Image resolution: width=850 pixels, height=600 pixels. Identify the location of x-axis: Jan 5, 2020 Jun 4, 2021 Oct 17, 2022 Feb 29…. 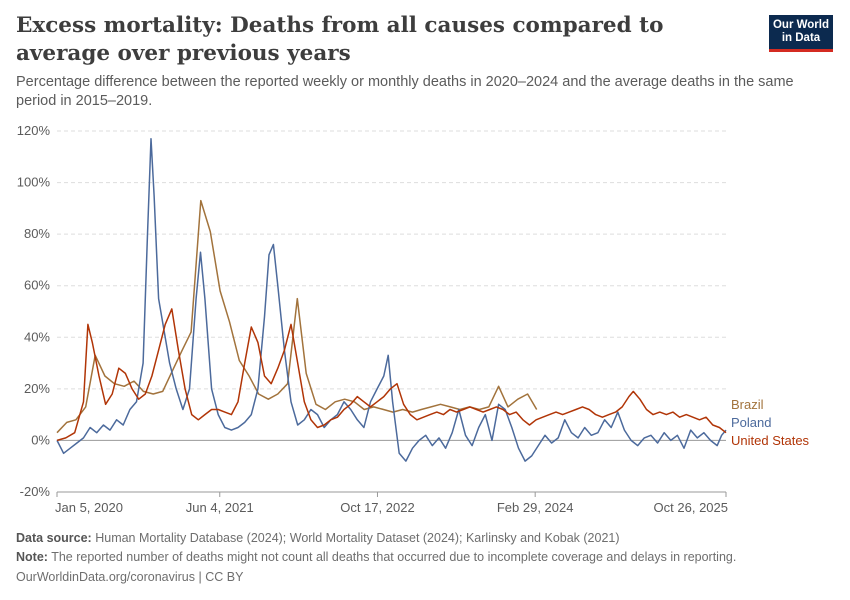
(391, 503).